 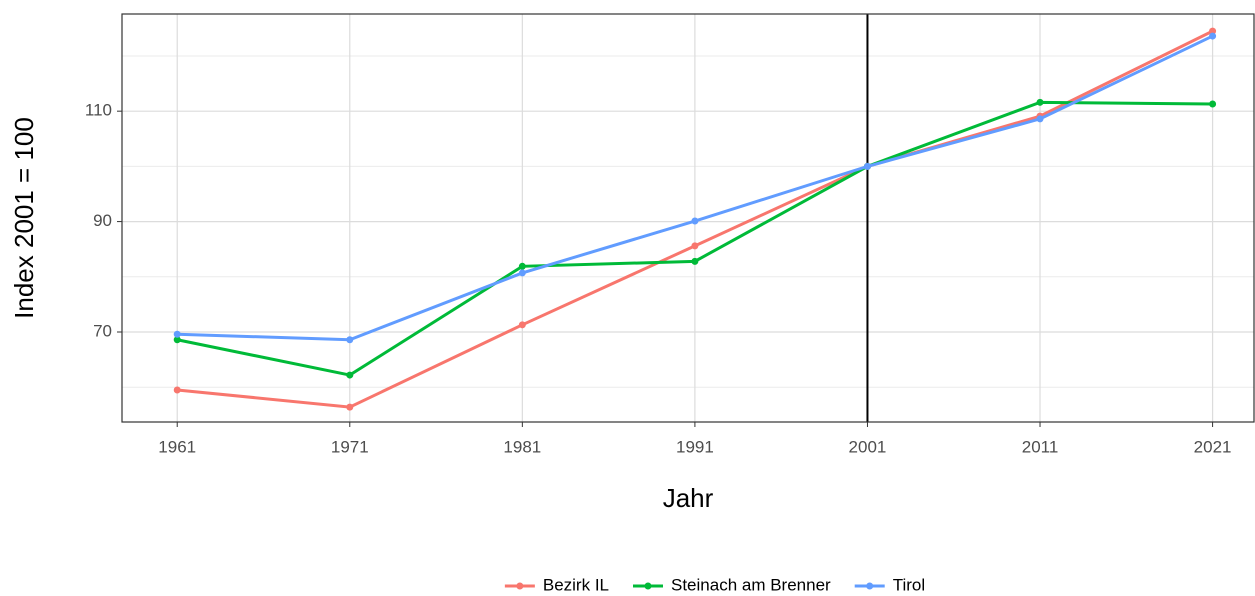 What do you see at coordinates (688, 498) in the screenshot?
I see `x-axis-title: Jahr` at bounding box center [688, 498].